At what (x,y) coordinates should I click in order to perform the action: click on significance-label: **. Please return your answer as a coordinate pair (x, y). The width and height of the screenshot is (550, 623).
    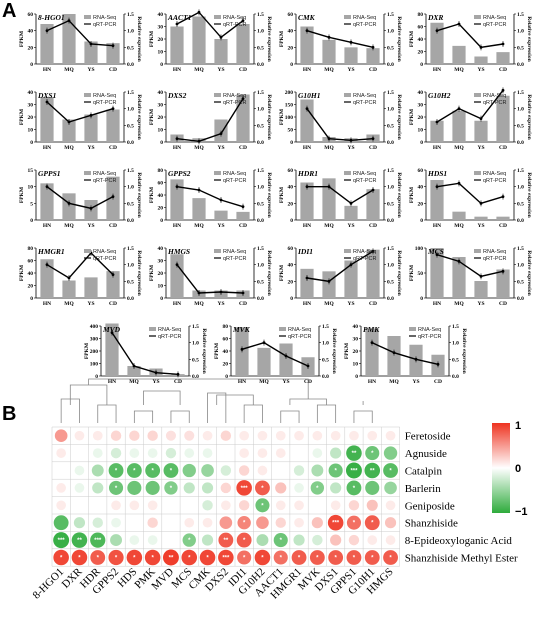
    Looking at the image, I should click on (372, 472).